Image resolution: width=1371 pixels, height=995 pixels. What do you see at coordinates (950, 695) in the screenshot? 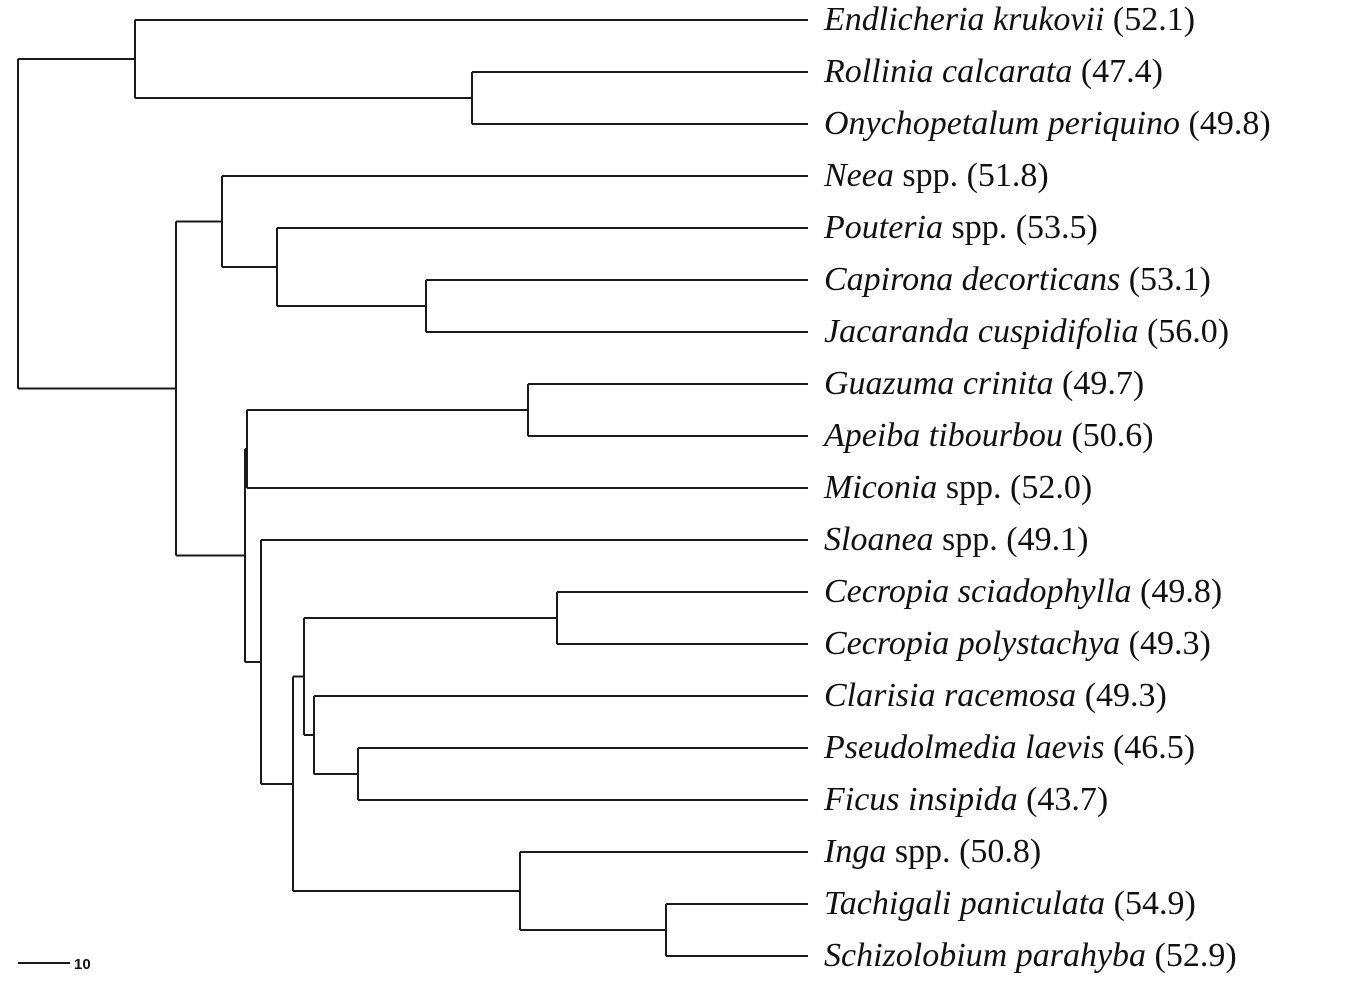
I see `taxon-name: Clarisia racemosa` at bounding box center [950, 695].